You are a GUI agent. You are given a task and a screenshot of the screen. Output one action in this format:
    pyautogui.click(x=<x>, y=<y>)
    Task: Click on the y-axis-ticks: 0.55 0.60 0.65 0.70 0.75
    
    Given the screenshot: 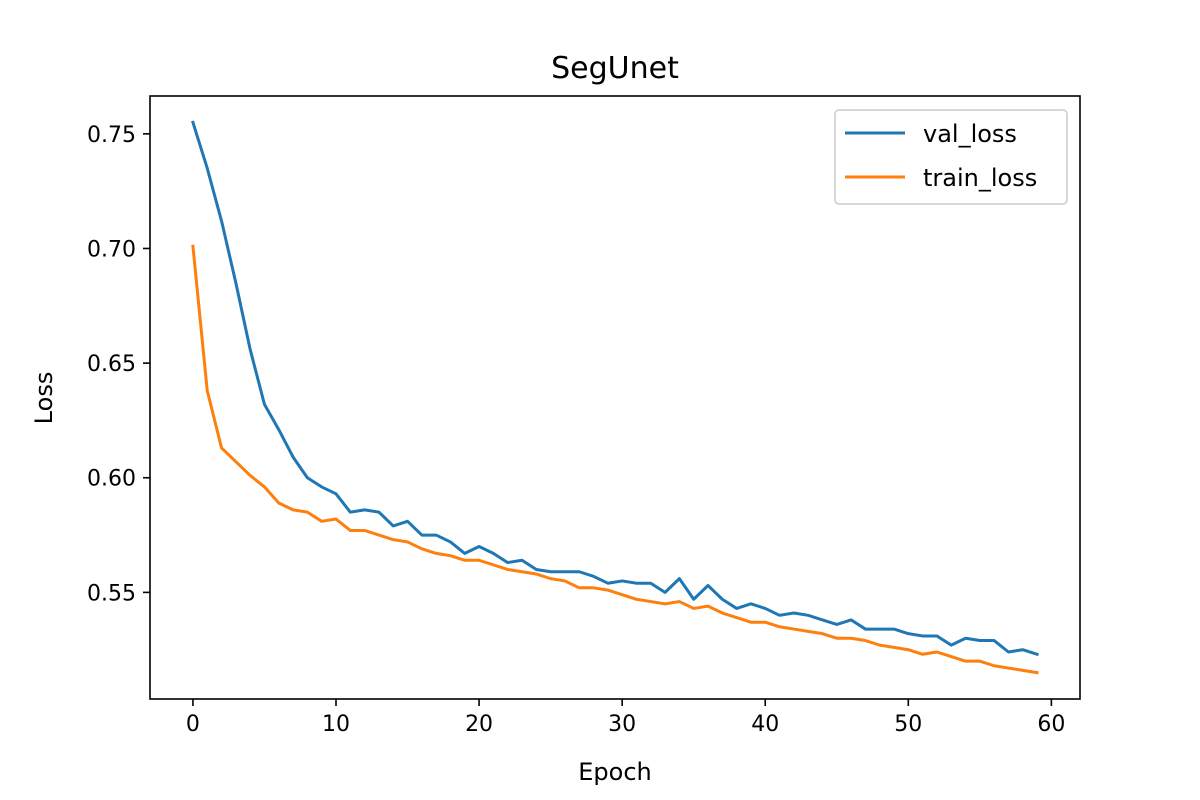 What is the action you would take?
    pyautogui.click(x=118, y=364)
    